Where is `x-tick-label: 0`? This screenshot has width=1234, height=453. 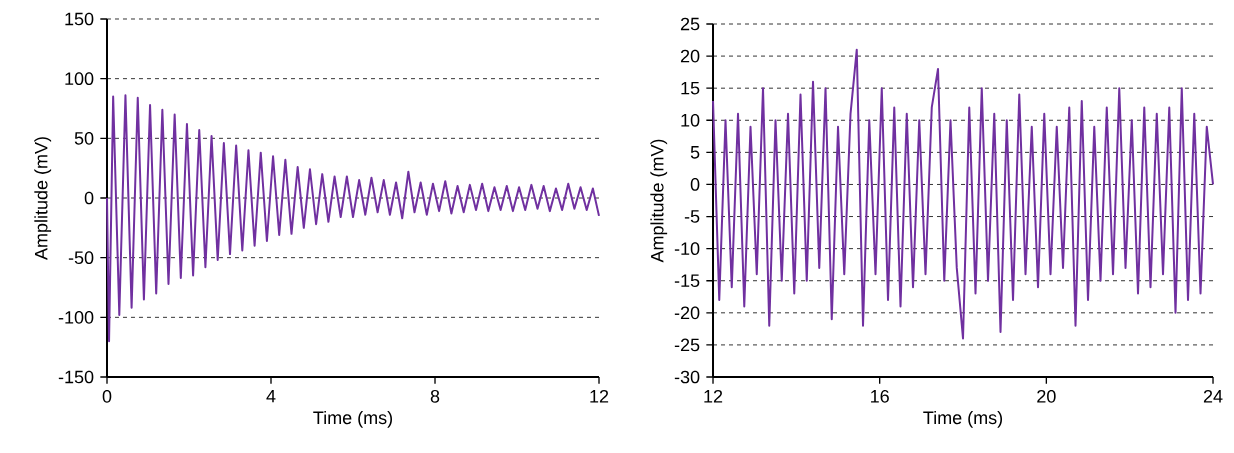 x-tick-label: 0 is located at coordinates (107, 396).